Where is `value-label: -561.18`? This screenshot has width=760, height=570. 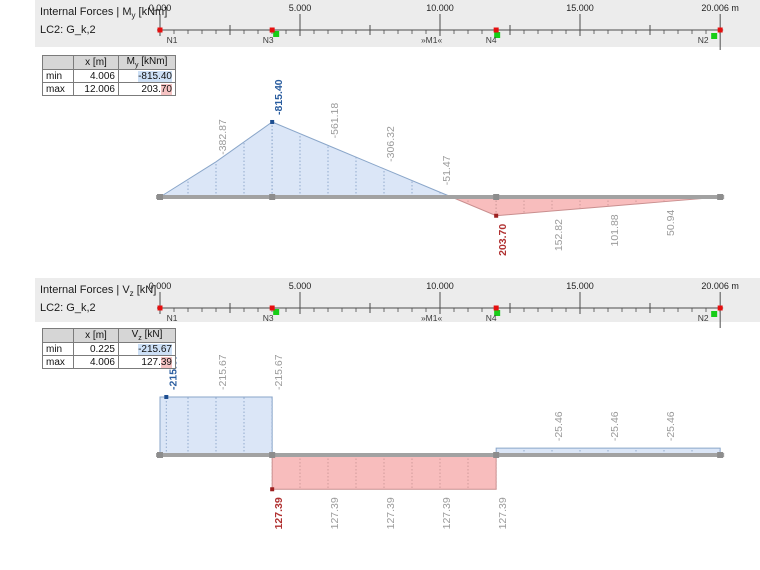 value-label: -561.18 is located at coordinates (335, 121).